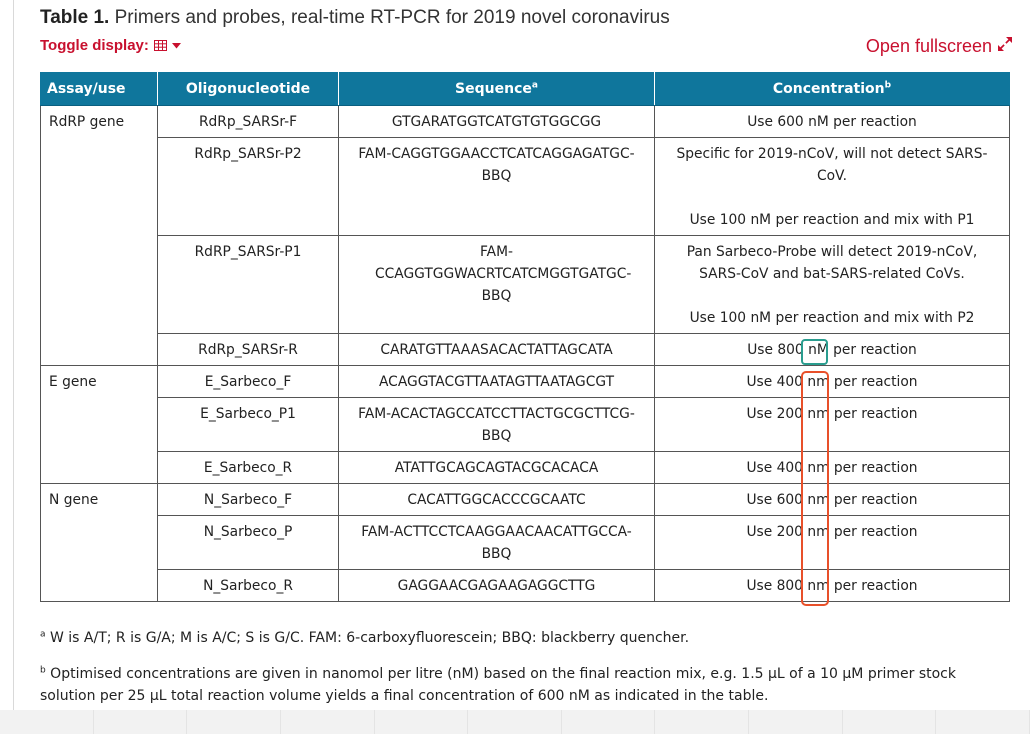  Describe the element at coordinates (248, 284) in the screenshot. I see `oligo-cell: RdRP_SARSr-P1` at that location.